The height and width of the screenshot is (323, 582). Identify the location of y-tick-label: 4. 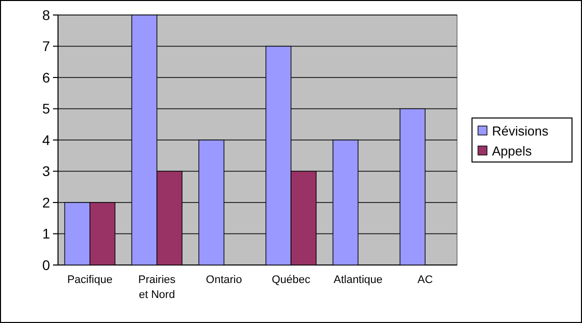
(46, 140).